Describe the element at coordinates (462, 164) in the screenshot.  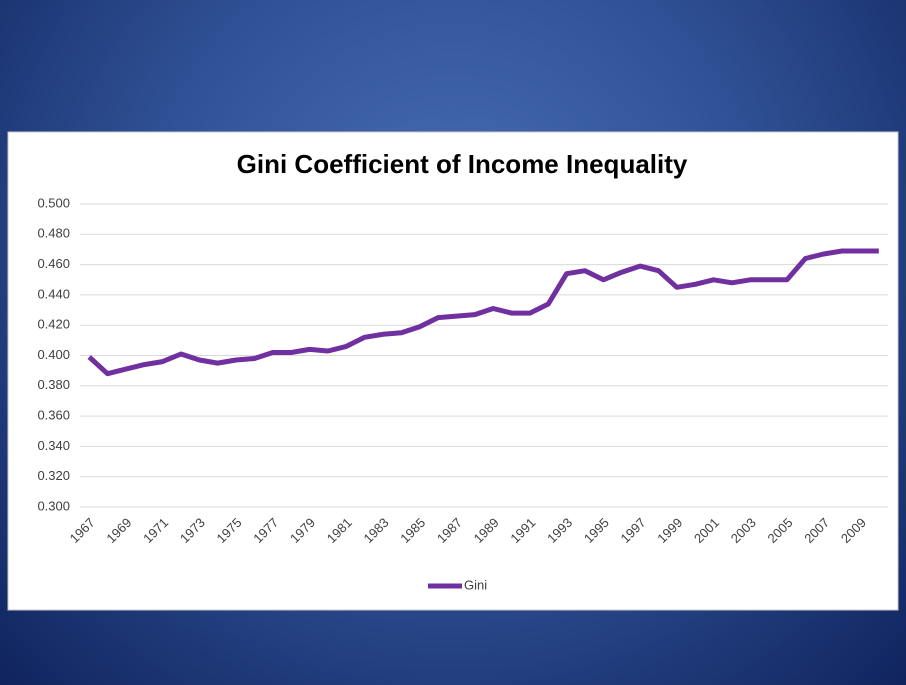
I see `chart-title: Gini Coefficient of Income Inequality` at that location.